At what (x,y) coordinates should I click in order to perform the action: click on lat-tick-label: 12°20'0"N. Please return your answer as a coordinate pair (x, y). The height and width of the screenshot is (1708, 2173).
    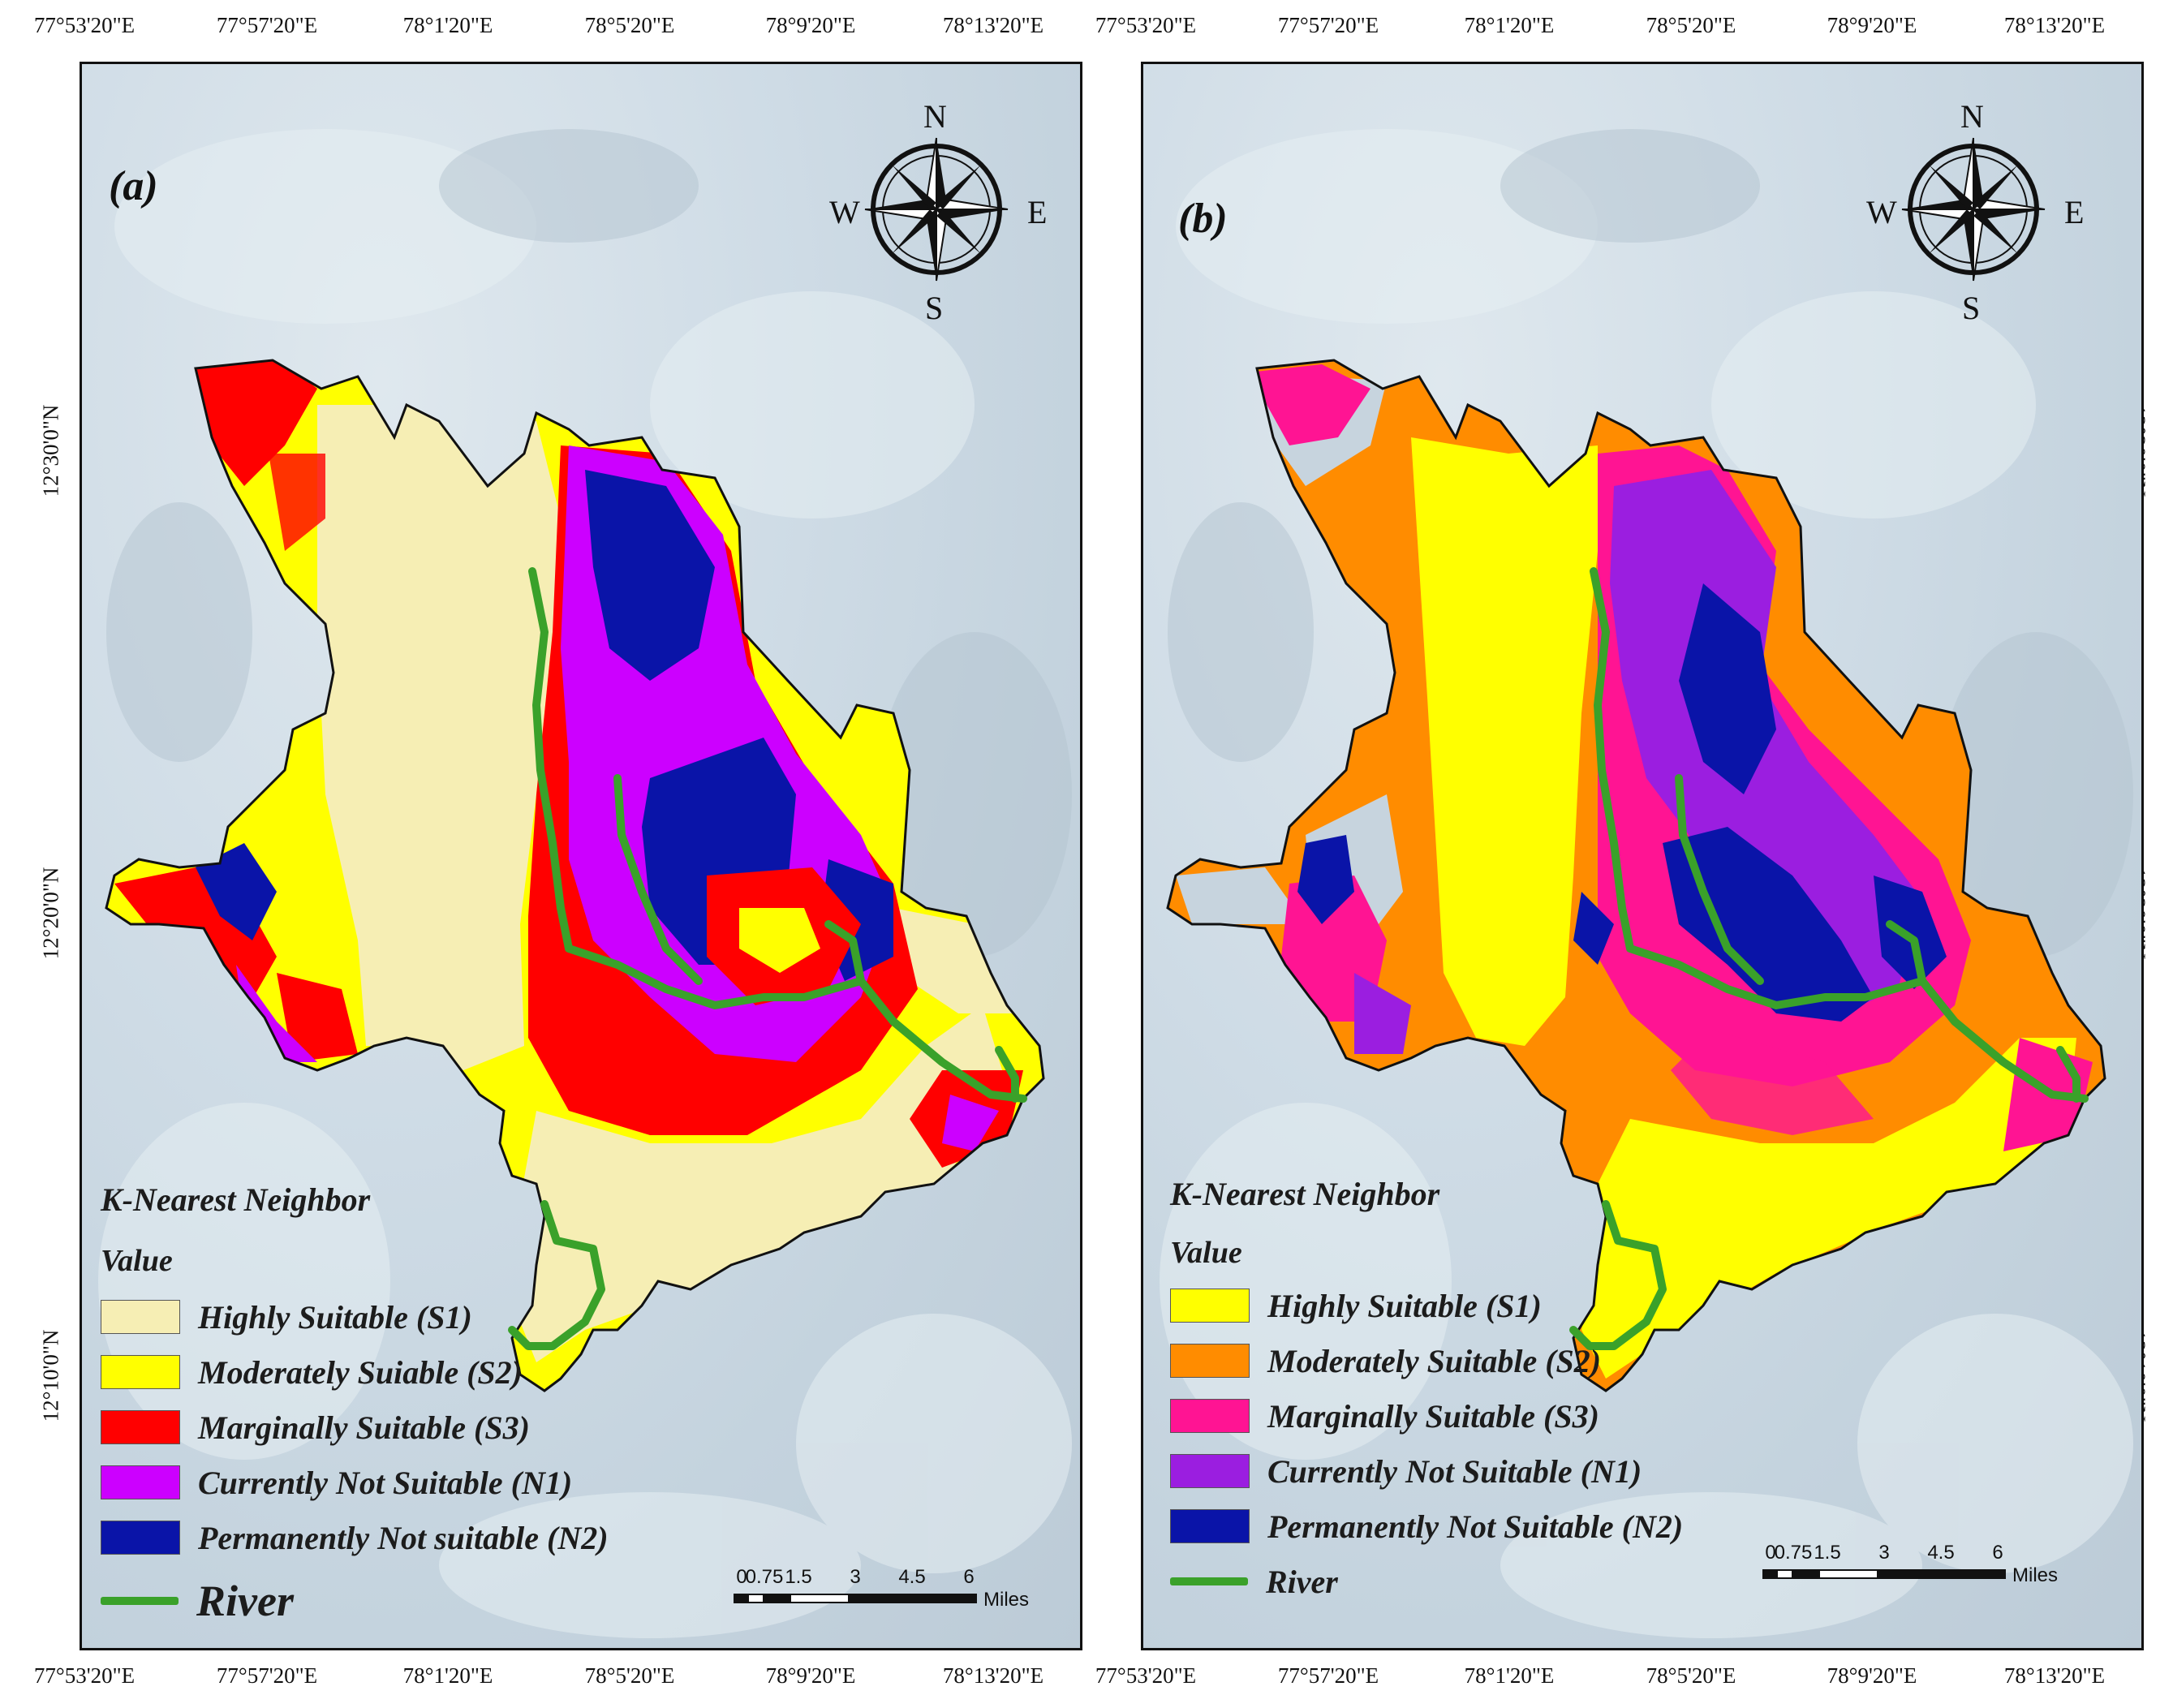
    Looking at the image, I should click on (50, 914).